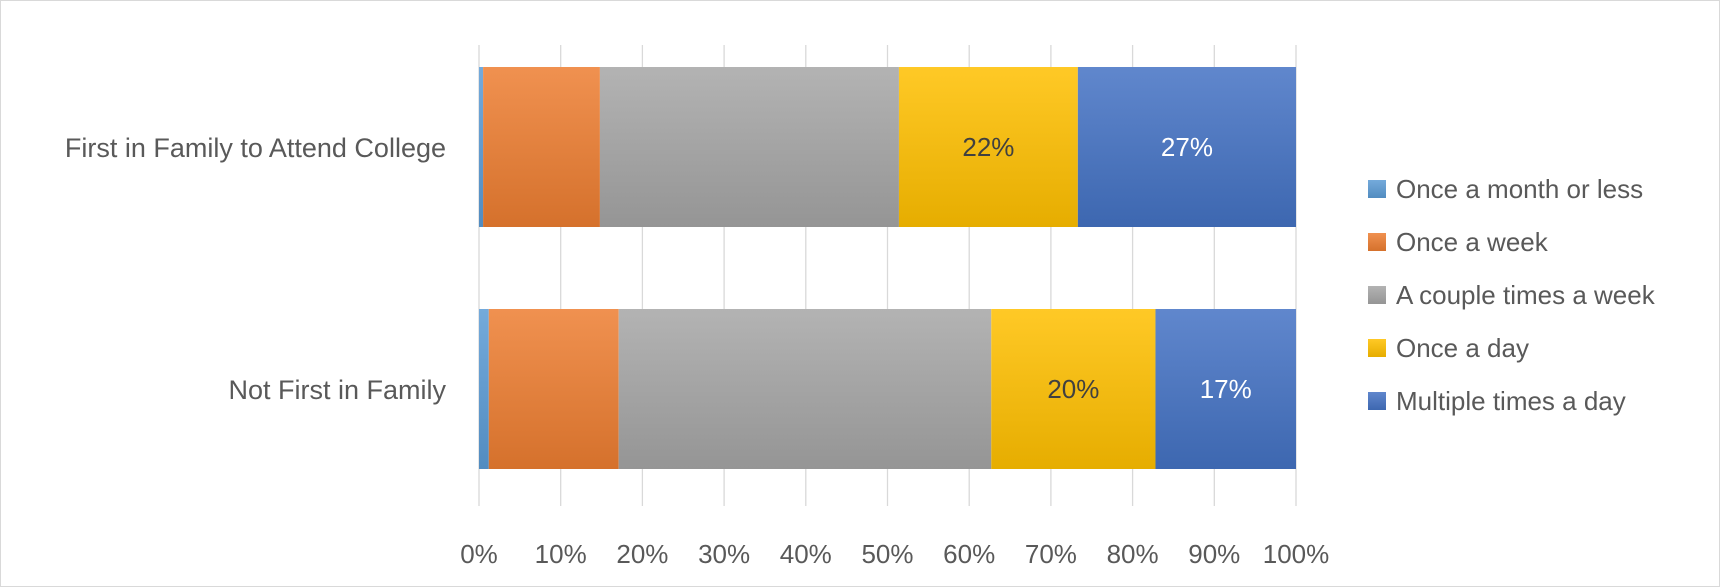 This screenshot has width=1720, height=588. Describe the element at coordinates (337, 390) in the screenshot. I see `category-label: Not First in Family` at that location.